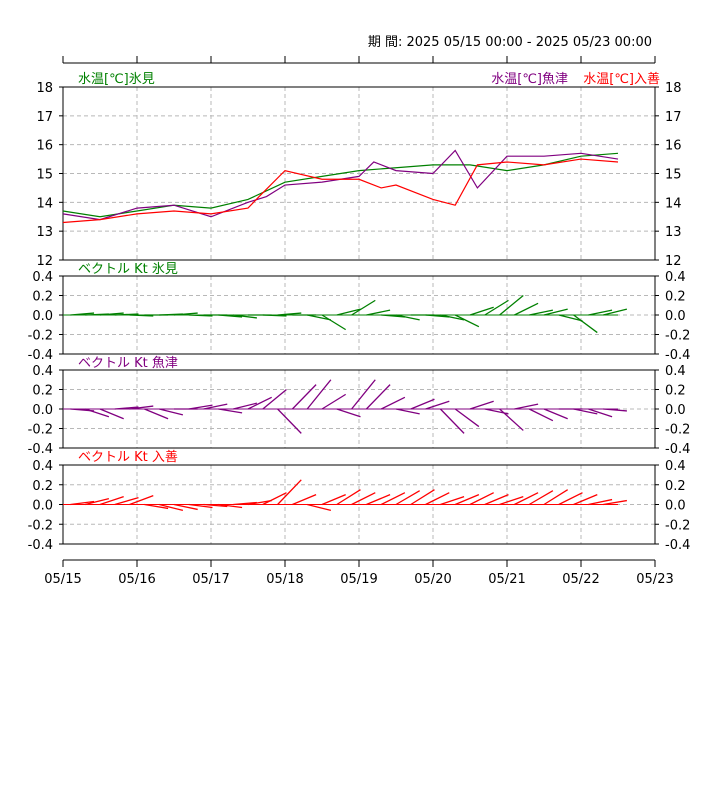  I want to click on vector-nyuzen-title: ベクトル Kt 入善, so click(128, 457).